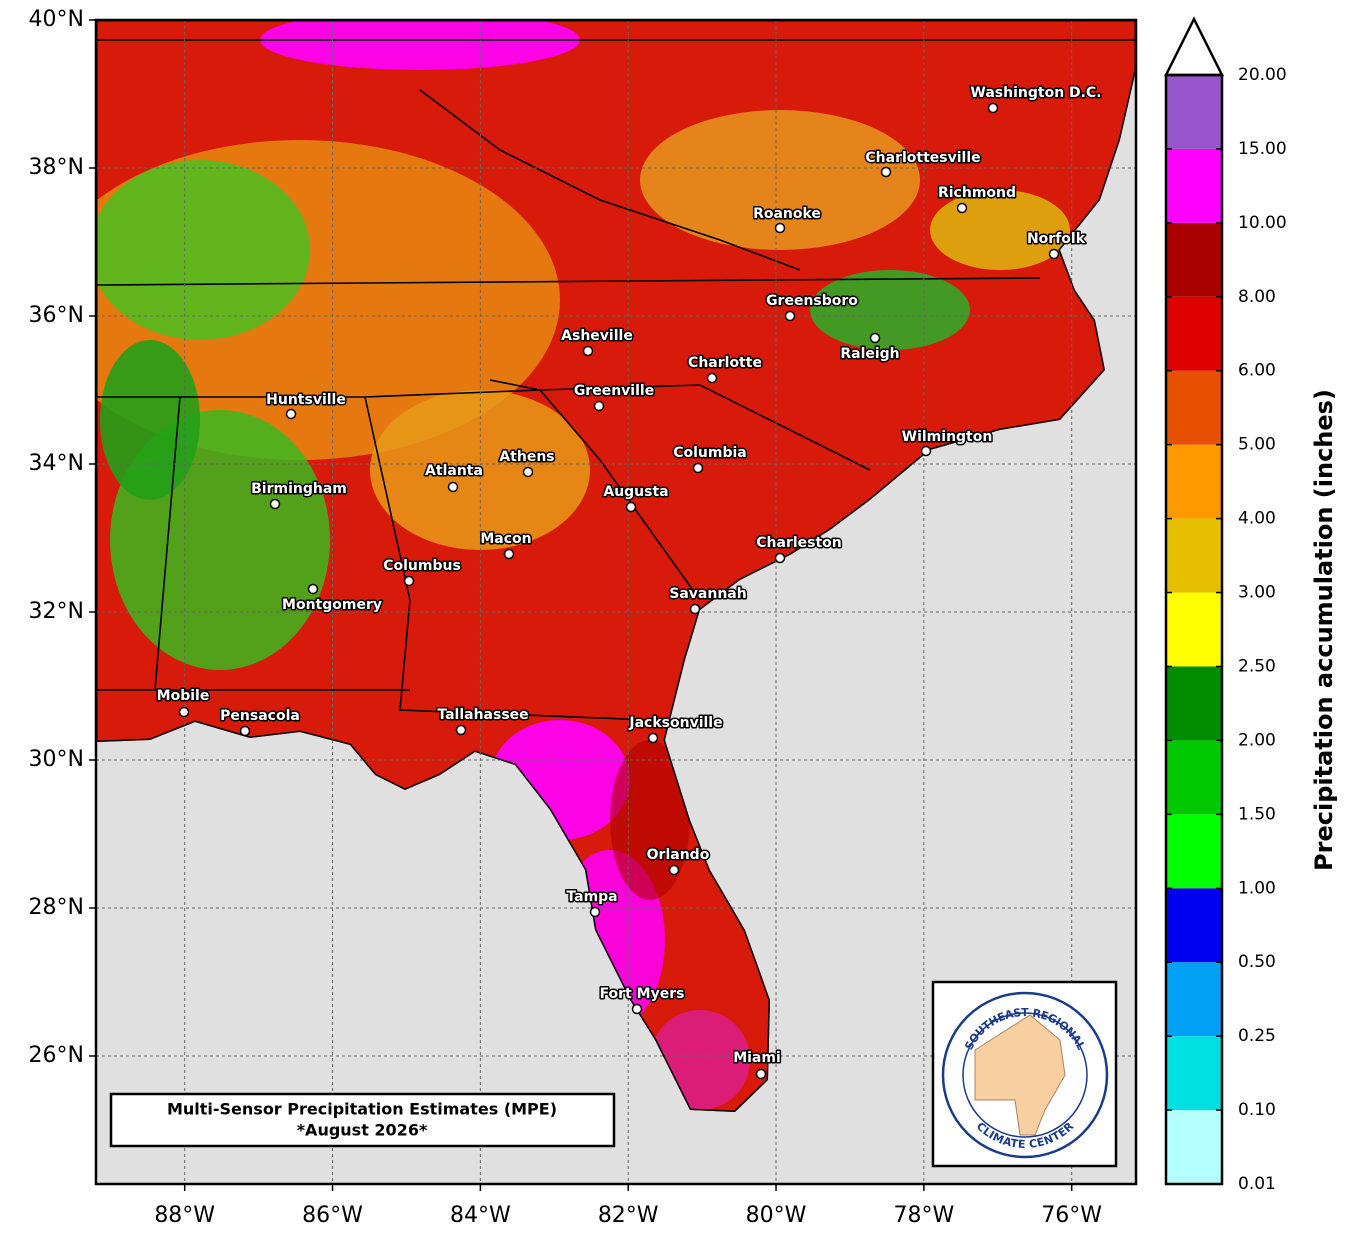 This screenshot has width=1352, height=1238. I want to click on caption-line: *August 2026*, so click(362, 1130).